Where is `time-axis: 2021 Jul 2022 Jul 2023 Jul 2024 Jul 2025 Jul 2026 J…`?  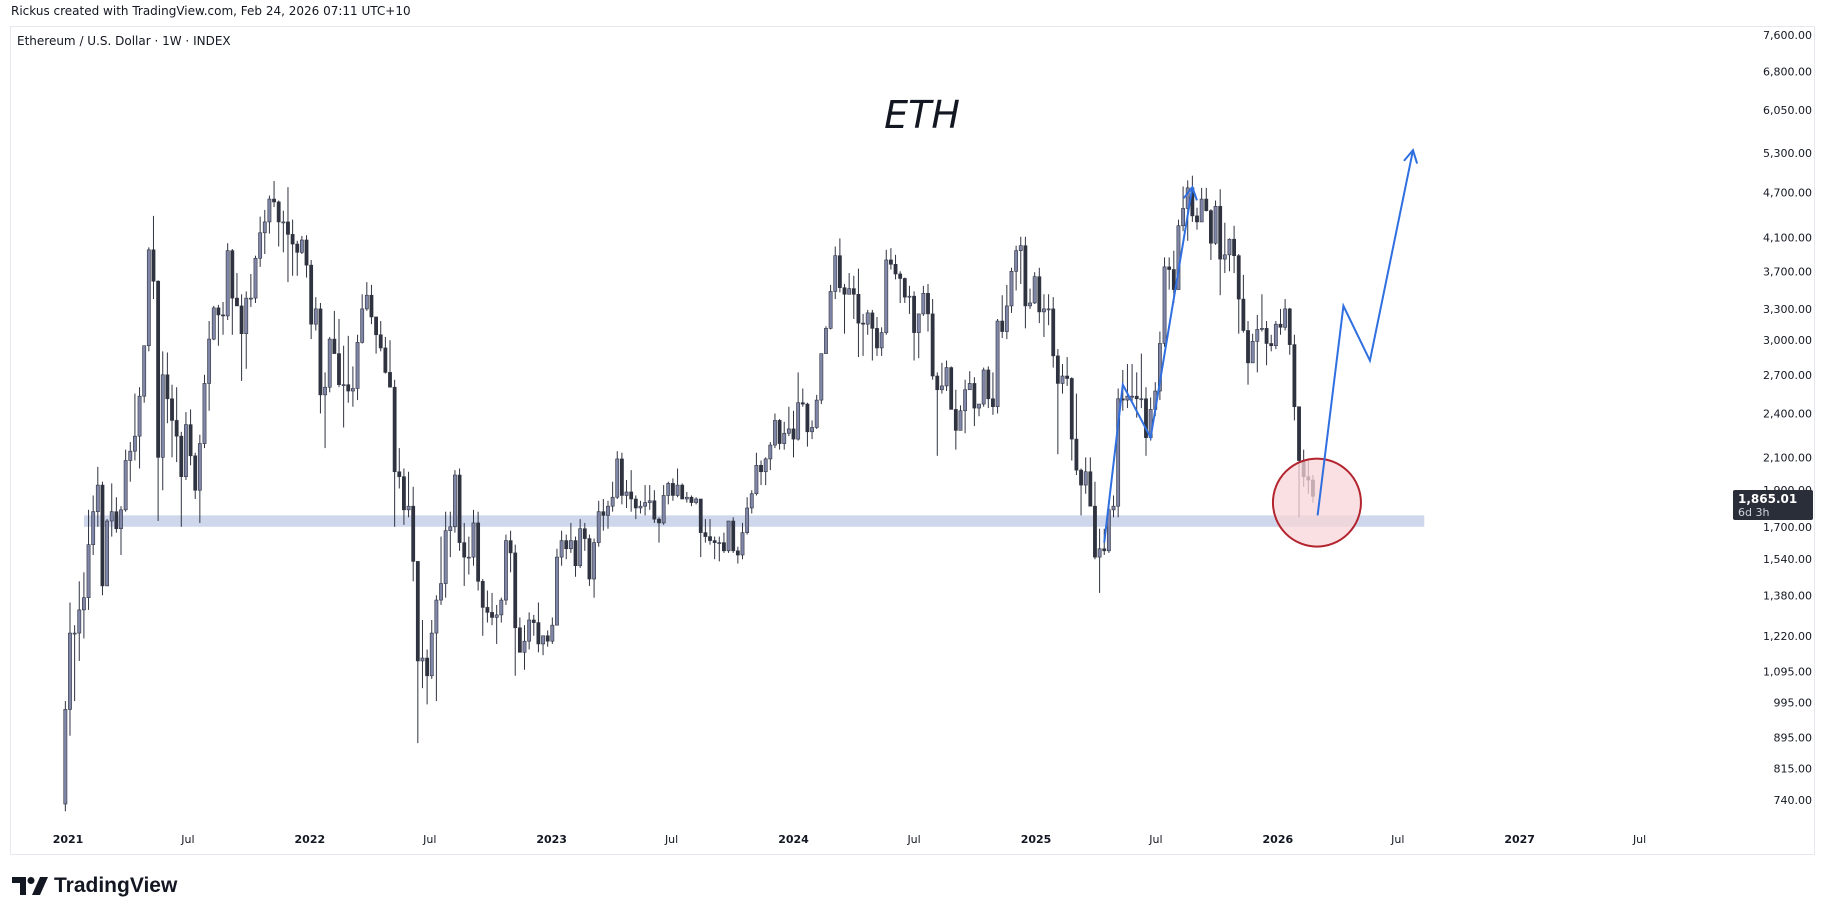 time-axis: 2021 Jul 2022 Jul 2023 Jul 2024 Jul 2025 Jul 2026 J… is located at coordinates (850, 839).